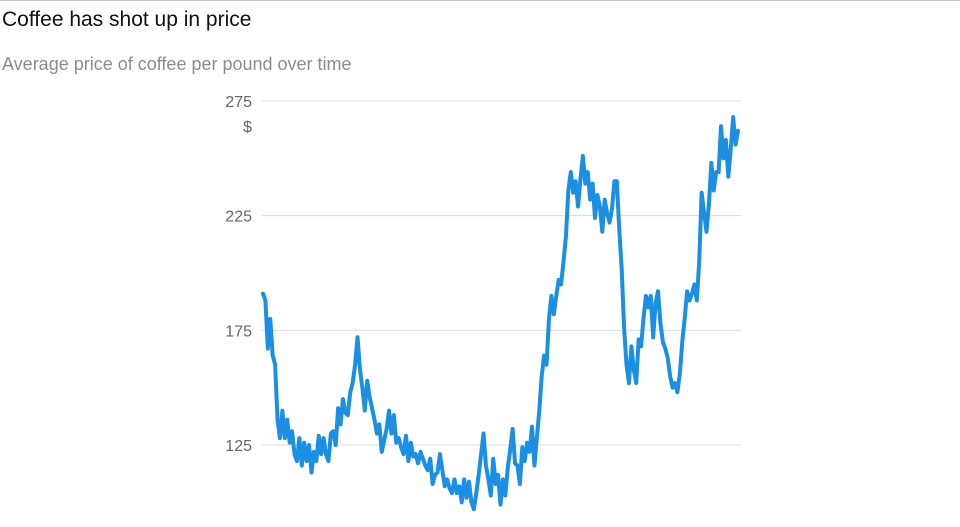  I want to click on y-tick-label-125: 125, so click(238, 446).